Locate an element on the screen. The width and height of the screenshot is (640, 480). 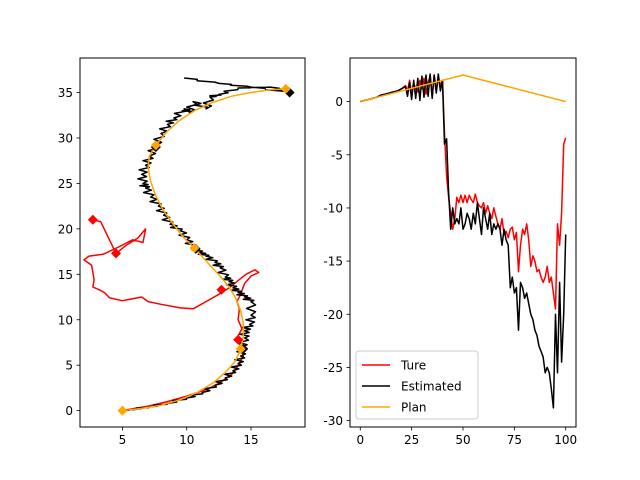
y-tick-label: -20 is located at coordinates (333, 315).